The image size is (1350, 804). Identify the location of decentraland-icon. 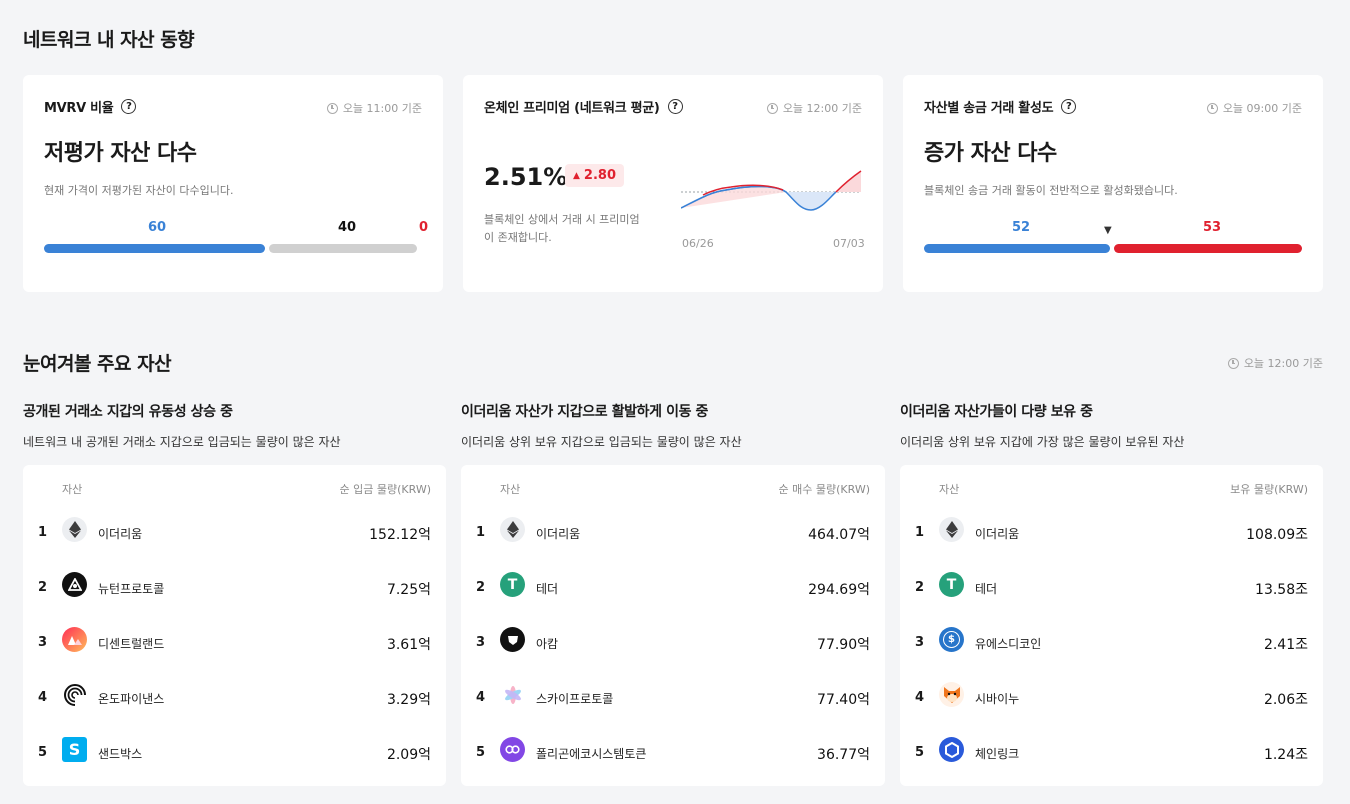
(74, 639).